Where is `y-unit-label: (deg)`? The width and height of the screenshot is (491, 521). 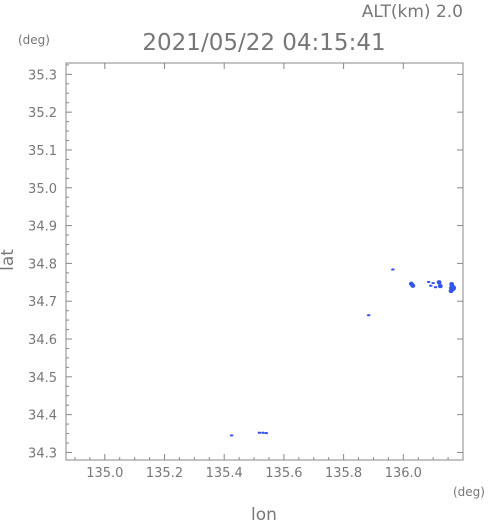
y-unit-label: (deg) is located at coordinates (34, 40).